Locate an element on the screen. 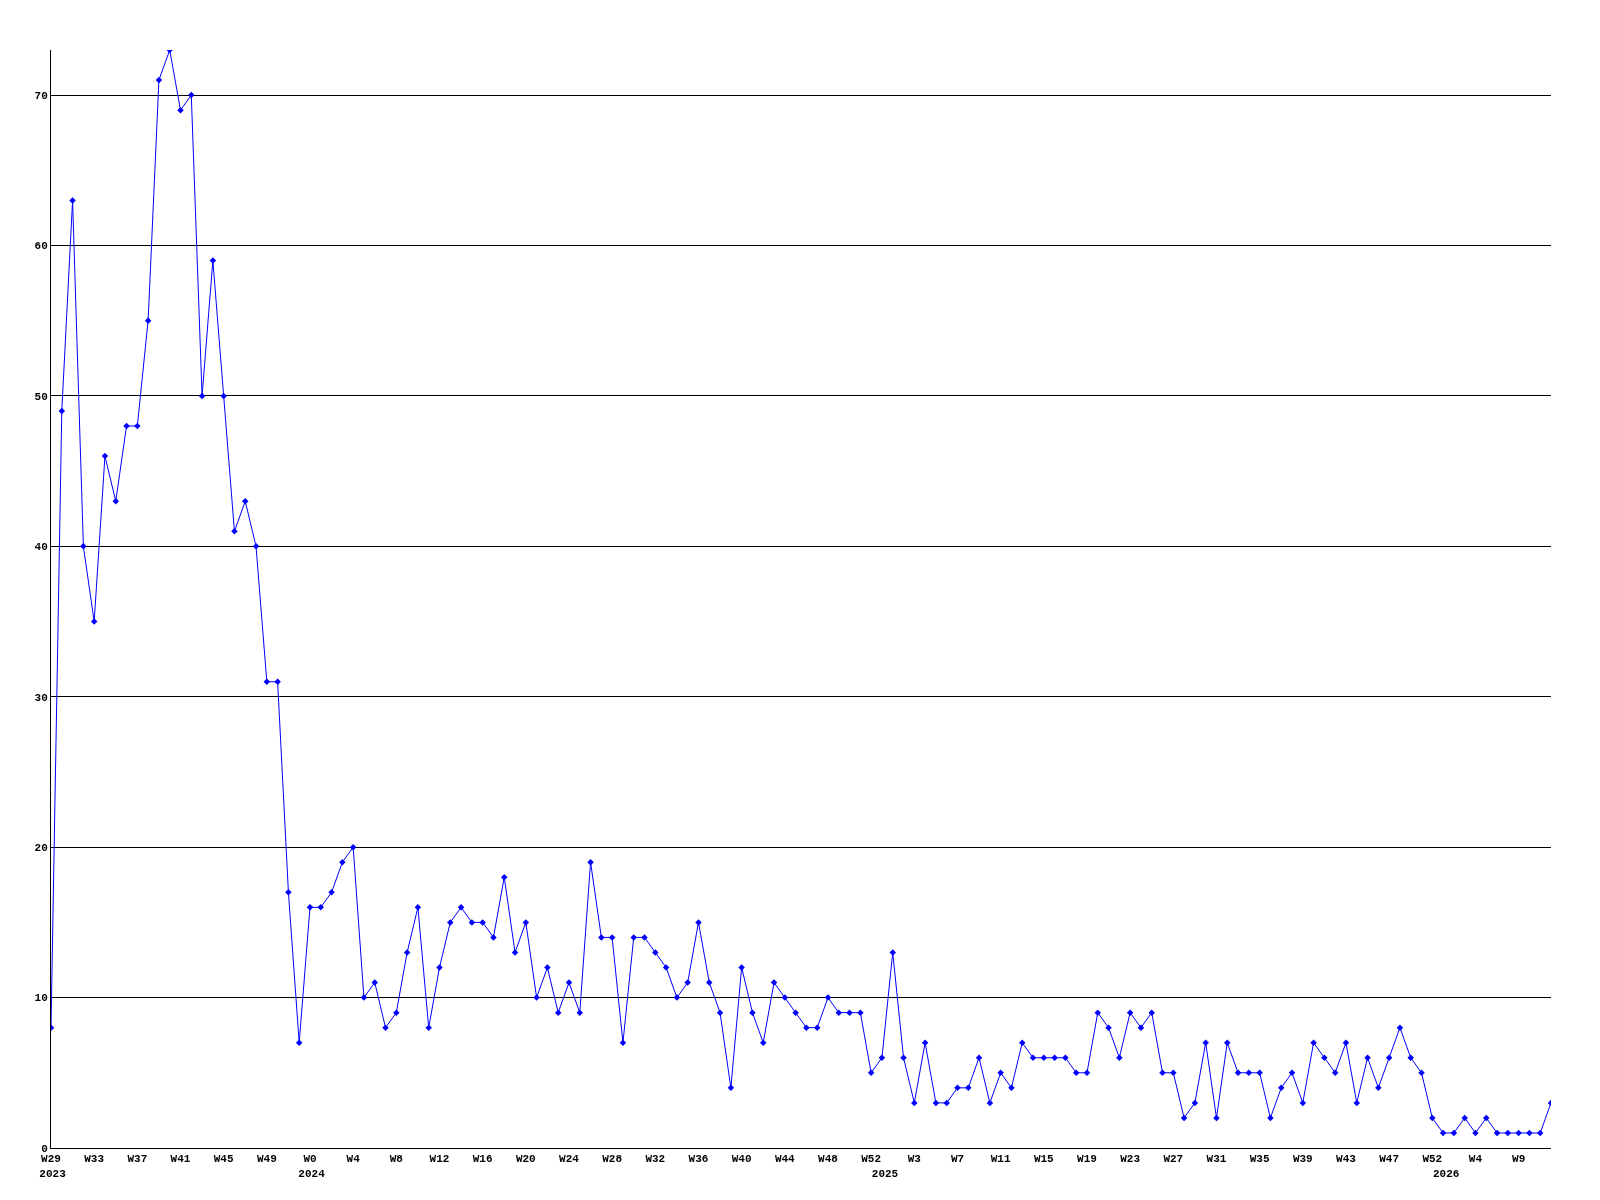 The width and height of the screenshot is (1600, 1200). x-tick-label: W15 is located at coordinates (1044, 1159).